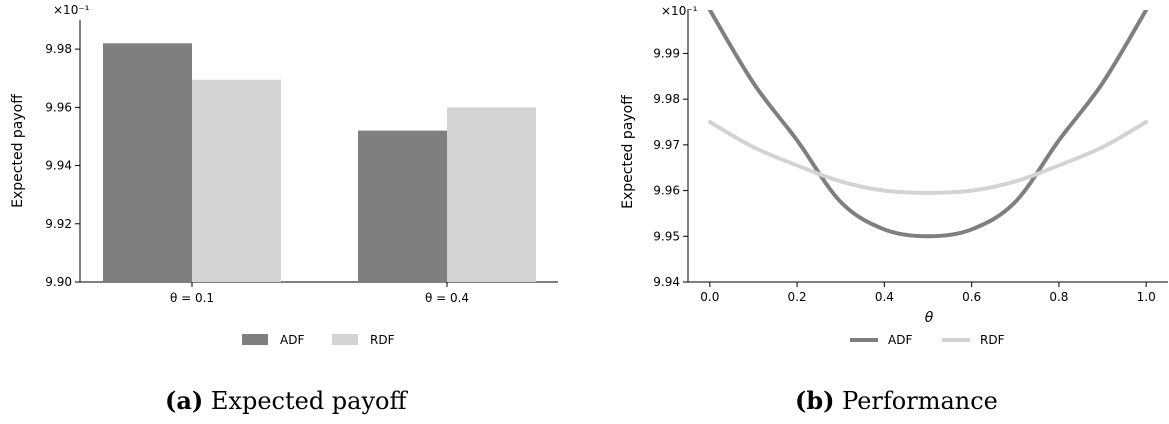 Image resolution: width=1169 pixels, height=424 pixels. What do you see at coordinates (192, 298) in the screenshot?
I see `x-tick-label: θ = 0.1` at bounding box center [192, 298].